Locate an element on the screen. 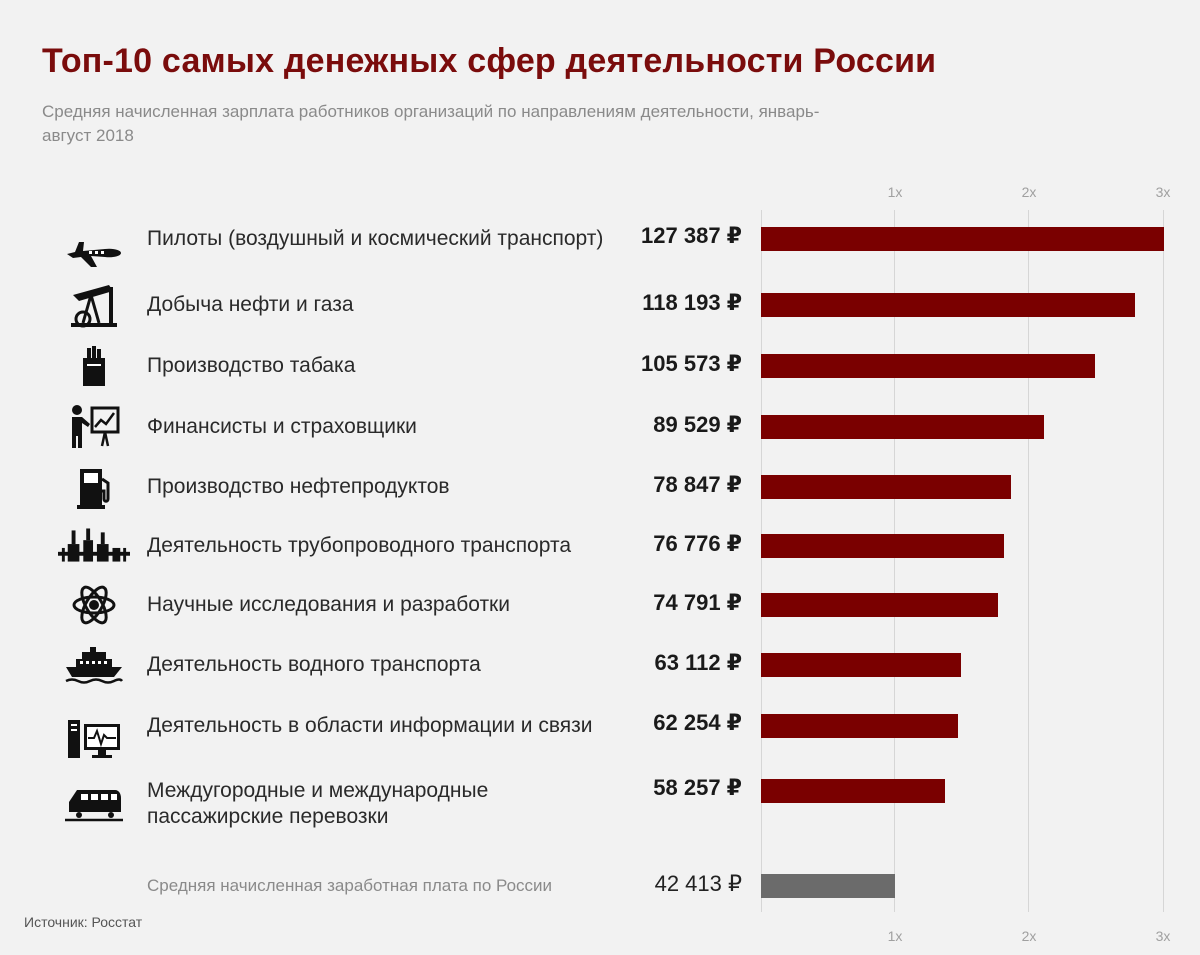  computer-monitor-icon is located at coordinates (94, 739).